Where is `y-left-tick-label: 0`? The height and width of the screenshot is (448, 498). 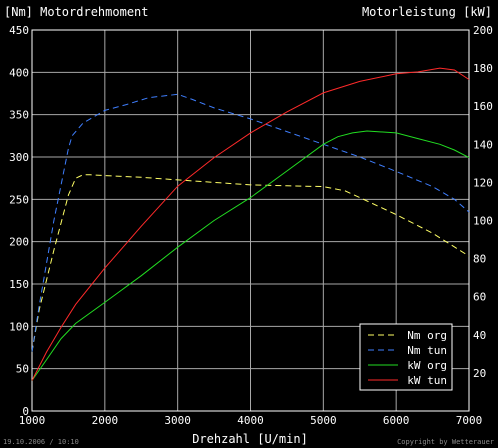 y-left-tick-label: 0 is located at coordinates (25, 411).